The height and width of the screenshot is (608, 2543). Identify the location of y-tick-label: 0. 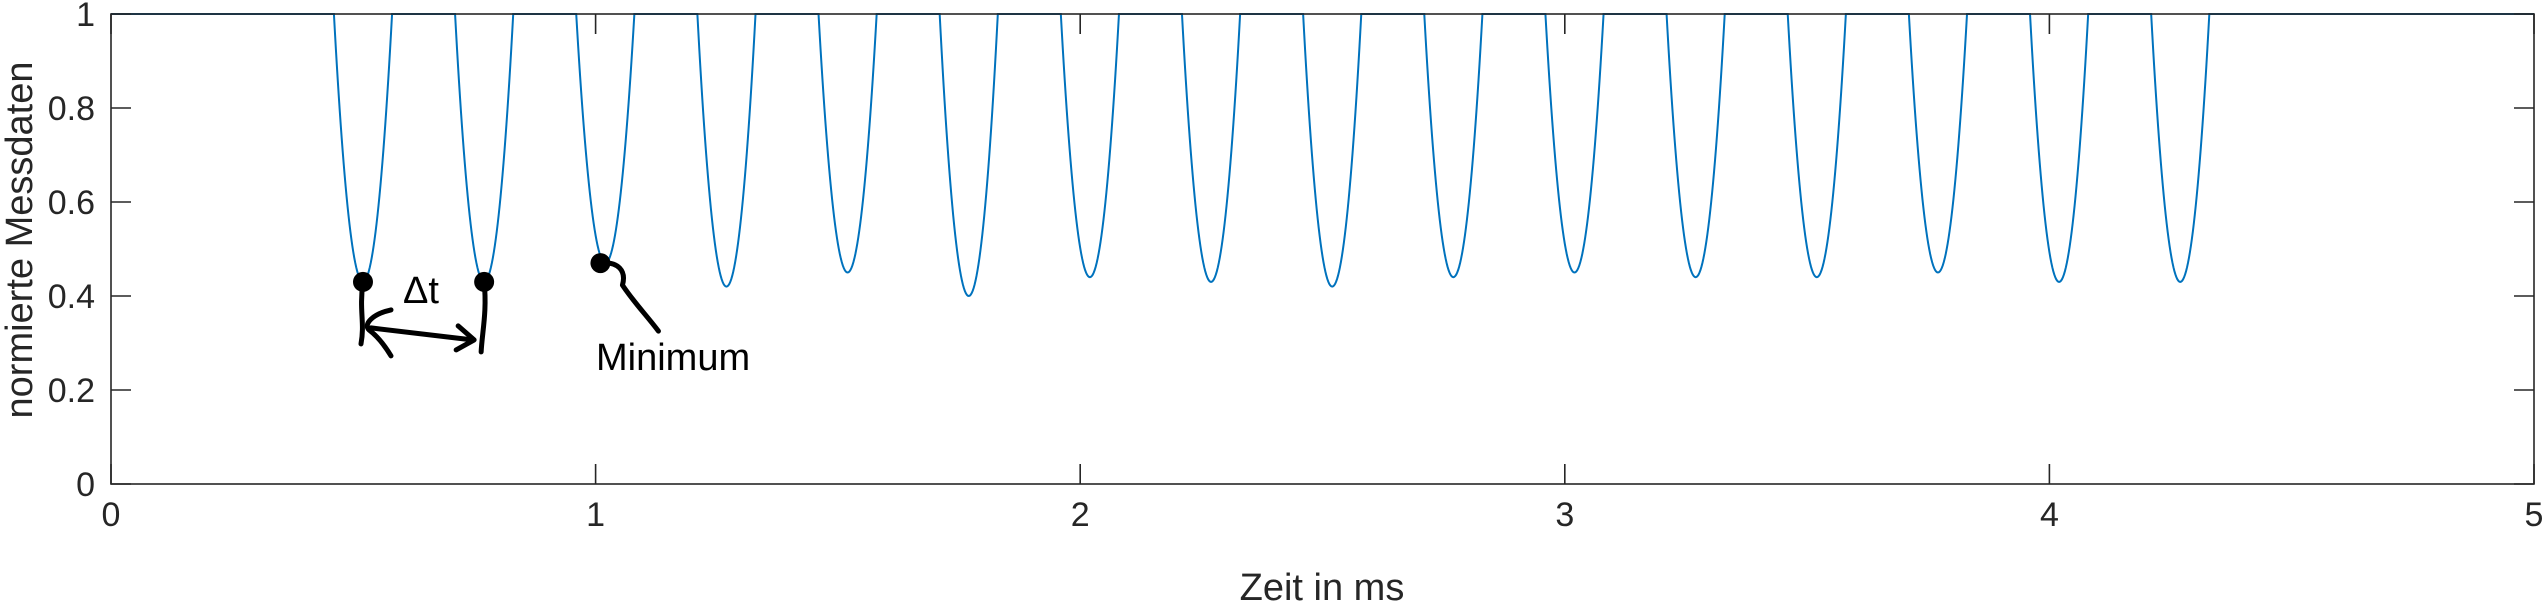
(85, 485).